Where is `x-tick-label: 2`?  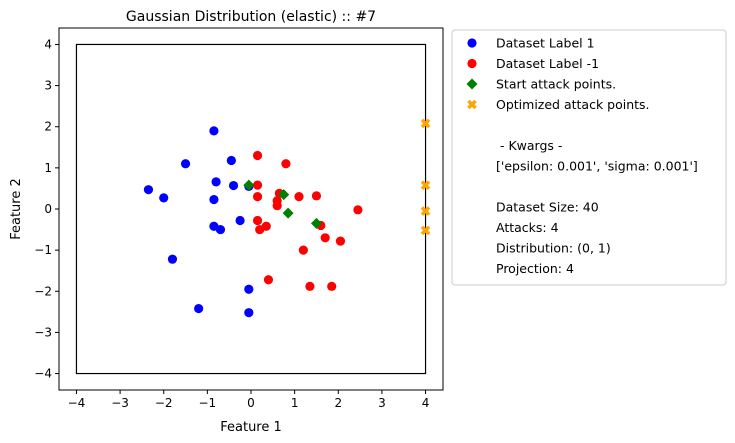 x-tick-label: 2 is located at coordinates (338, 403).